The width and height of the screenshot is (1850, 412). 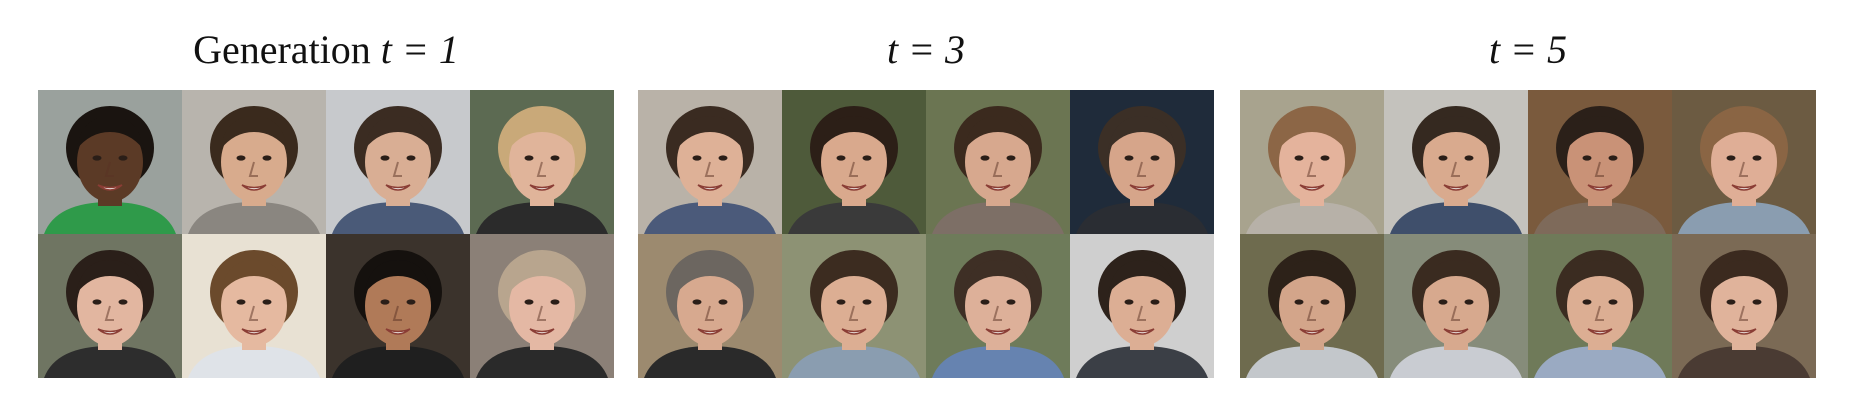 What do you see at coordinates (287, 49) in the screenshot?
I see `panel-title-text: Generation` at bounding box center [287, 49].